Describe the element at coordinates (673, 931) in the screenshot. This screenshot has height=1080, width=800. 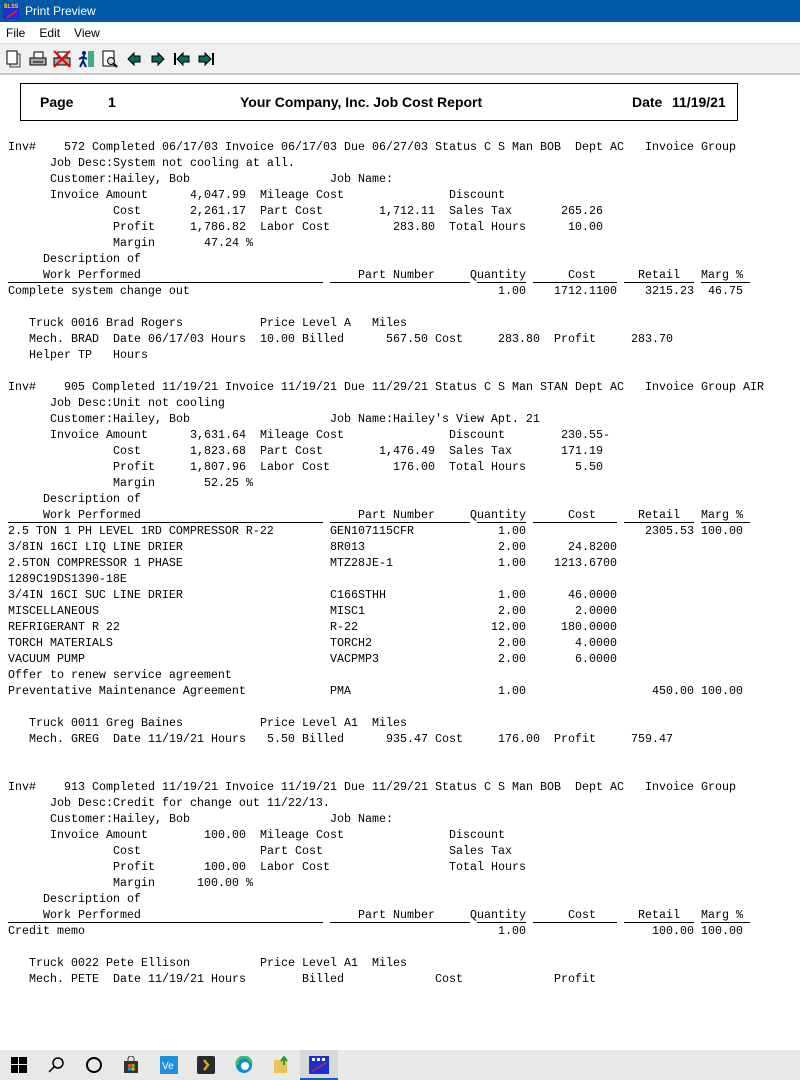
I see `item-retail: 100.00` at that location.